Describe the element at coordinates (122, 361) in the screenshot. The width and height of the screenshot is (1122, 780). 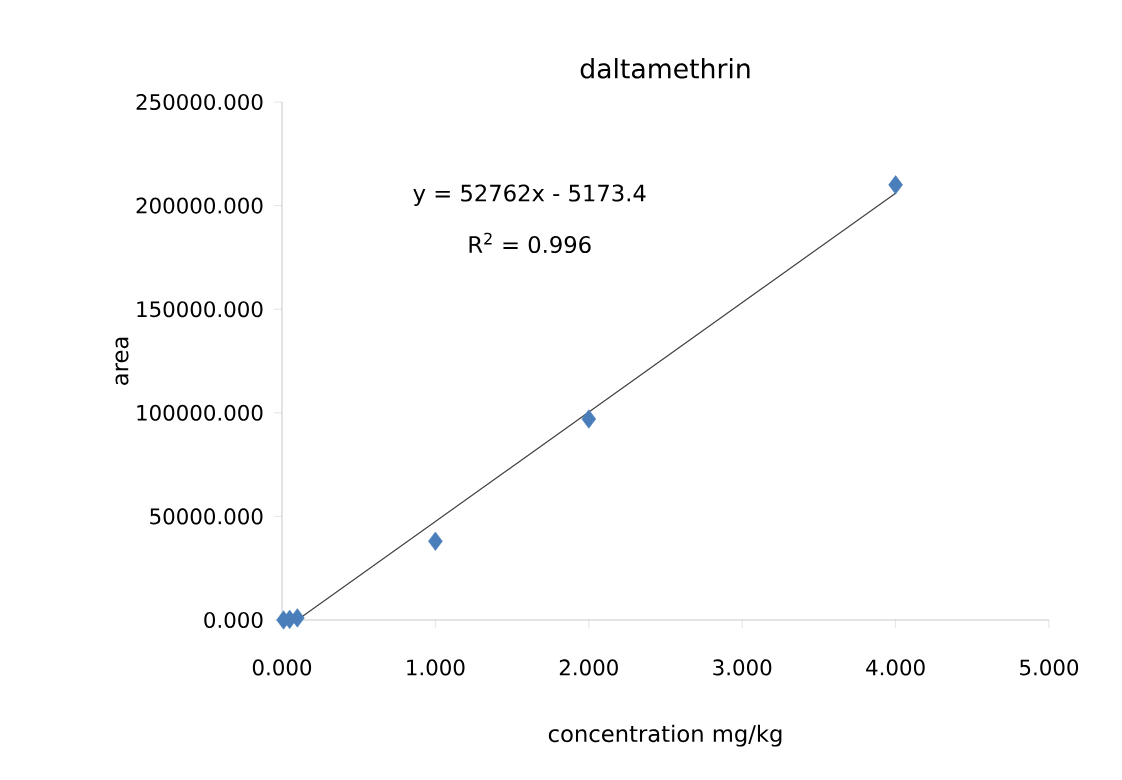
I see `y-axis-title: area` at that location.